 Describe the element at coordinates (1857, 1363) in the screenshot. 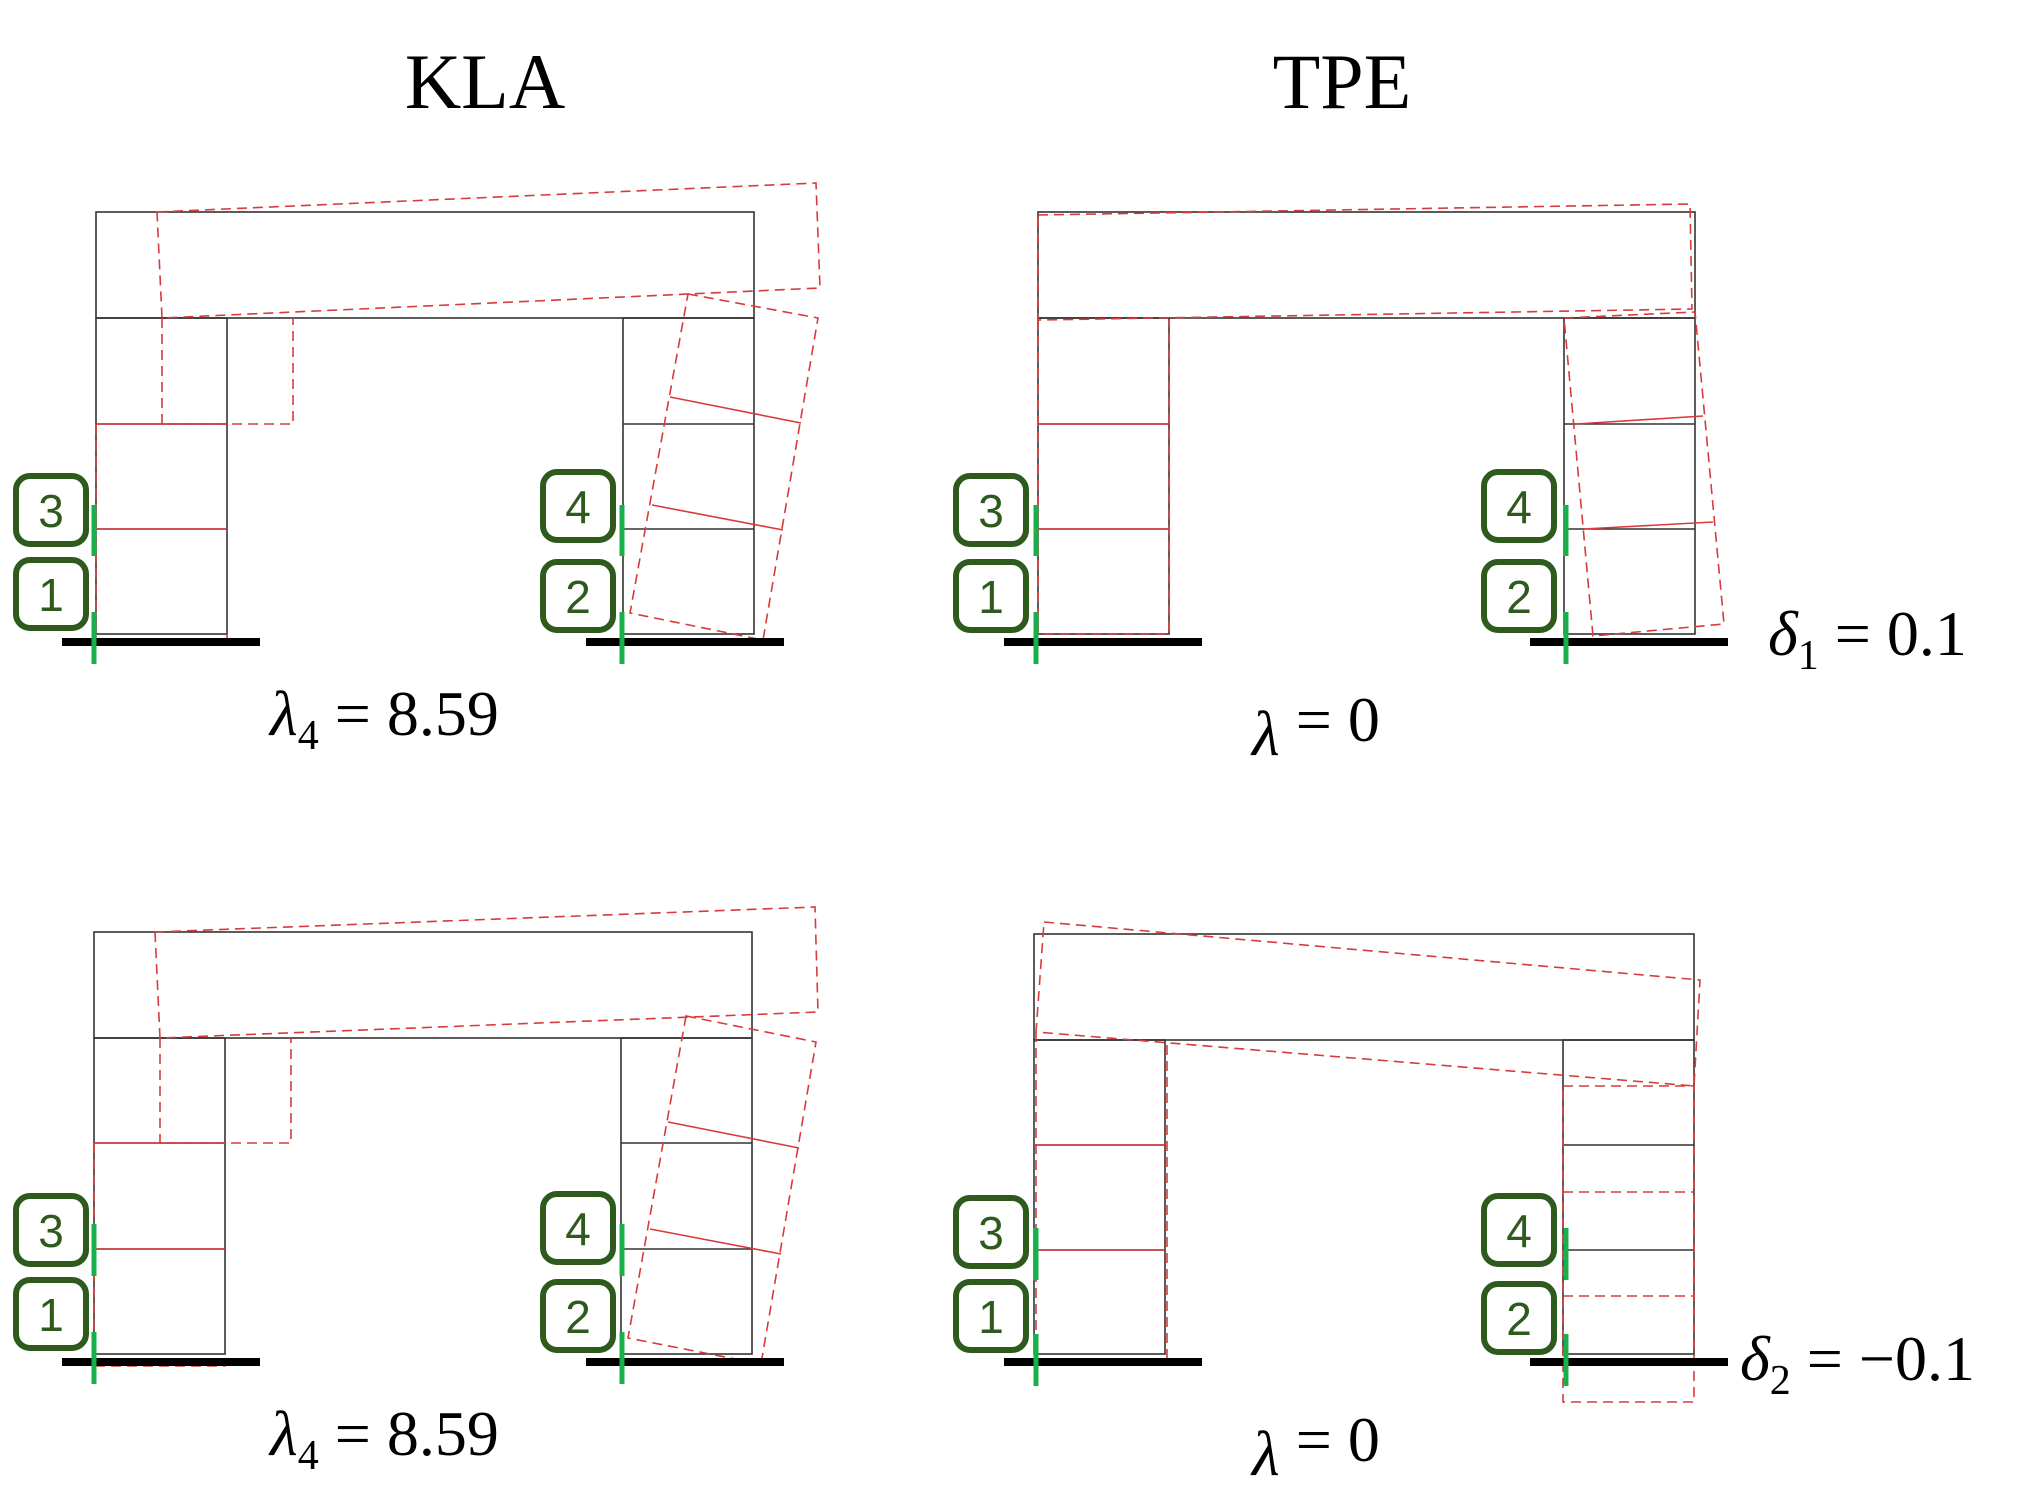

I see `delta-value: δ2 = −0.1` at that location.